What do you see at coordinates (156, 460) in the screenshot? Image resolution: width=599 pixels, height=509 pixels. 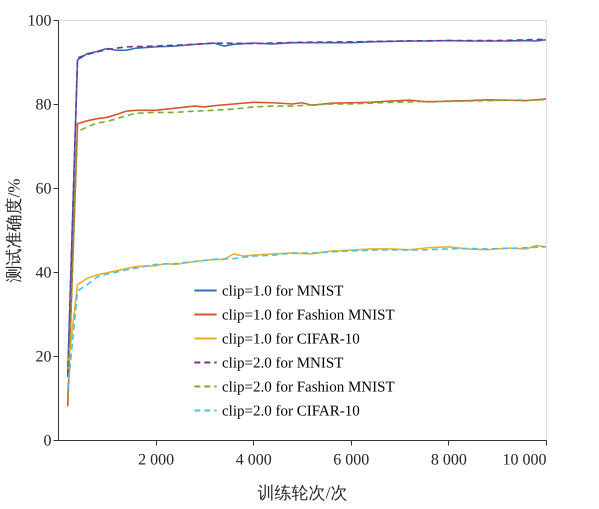 I see `x-tick-label: 2 000` at bounding box center [156, 460].